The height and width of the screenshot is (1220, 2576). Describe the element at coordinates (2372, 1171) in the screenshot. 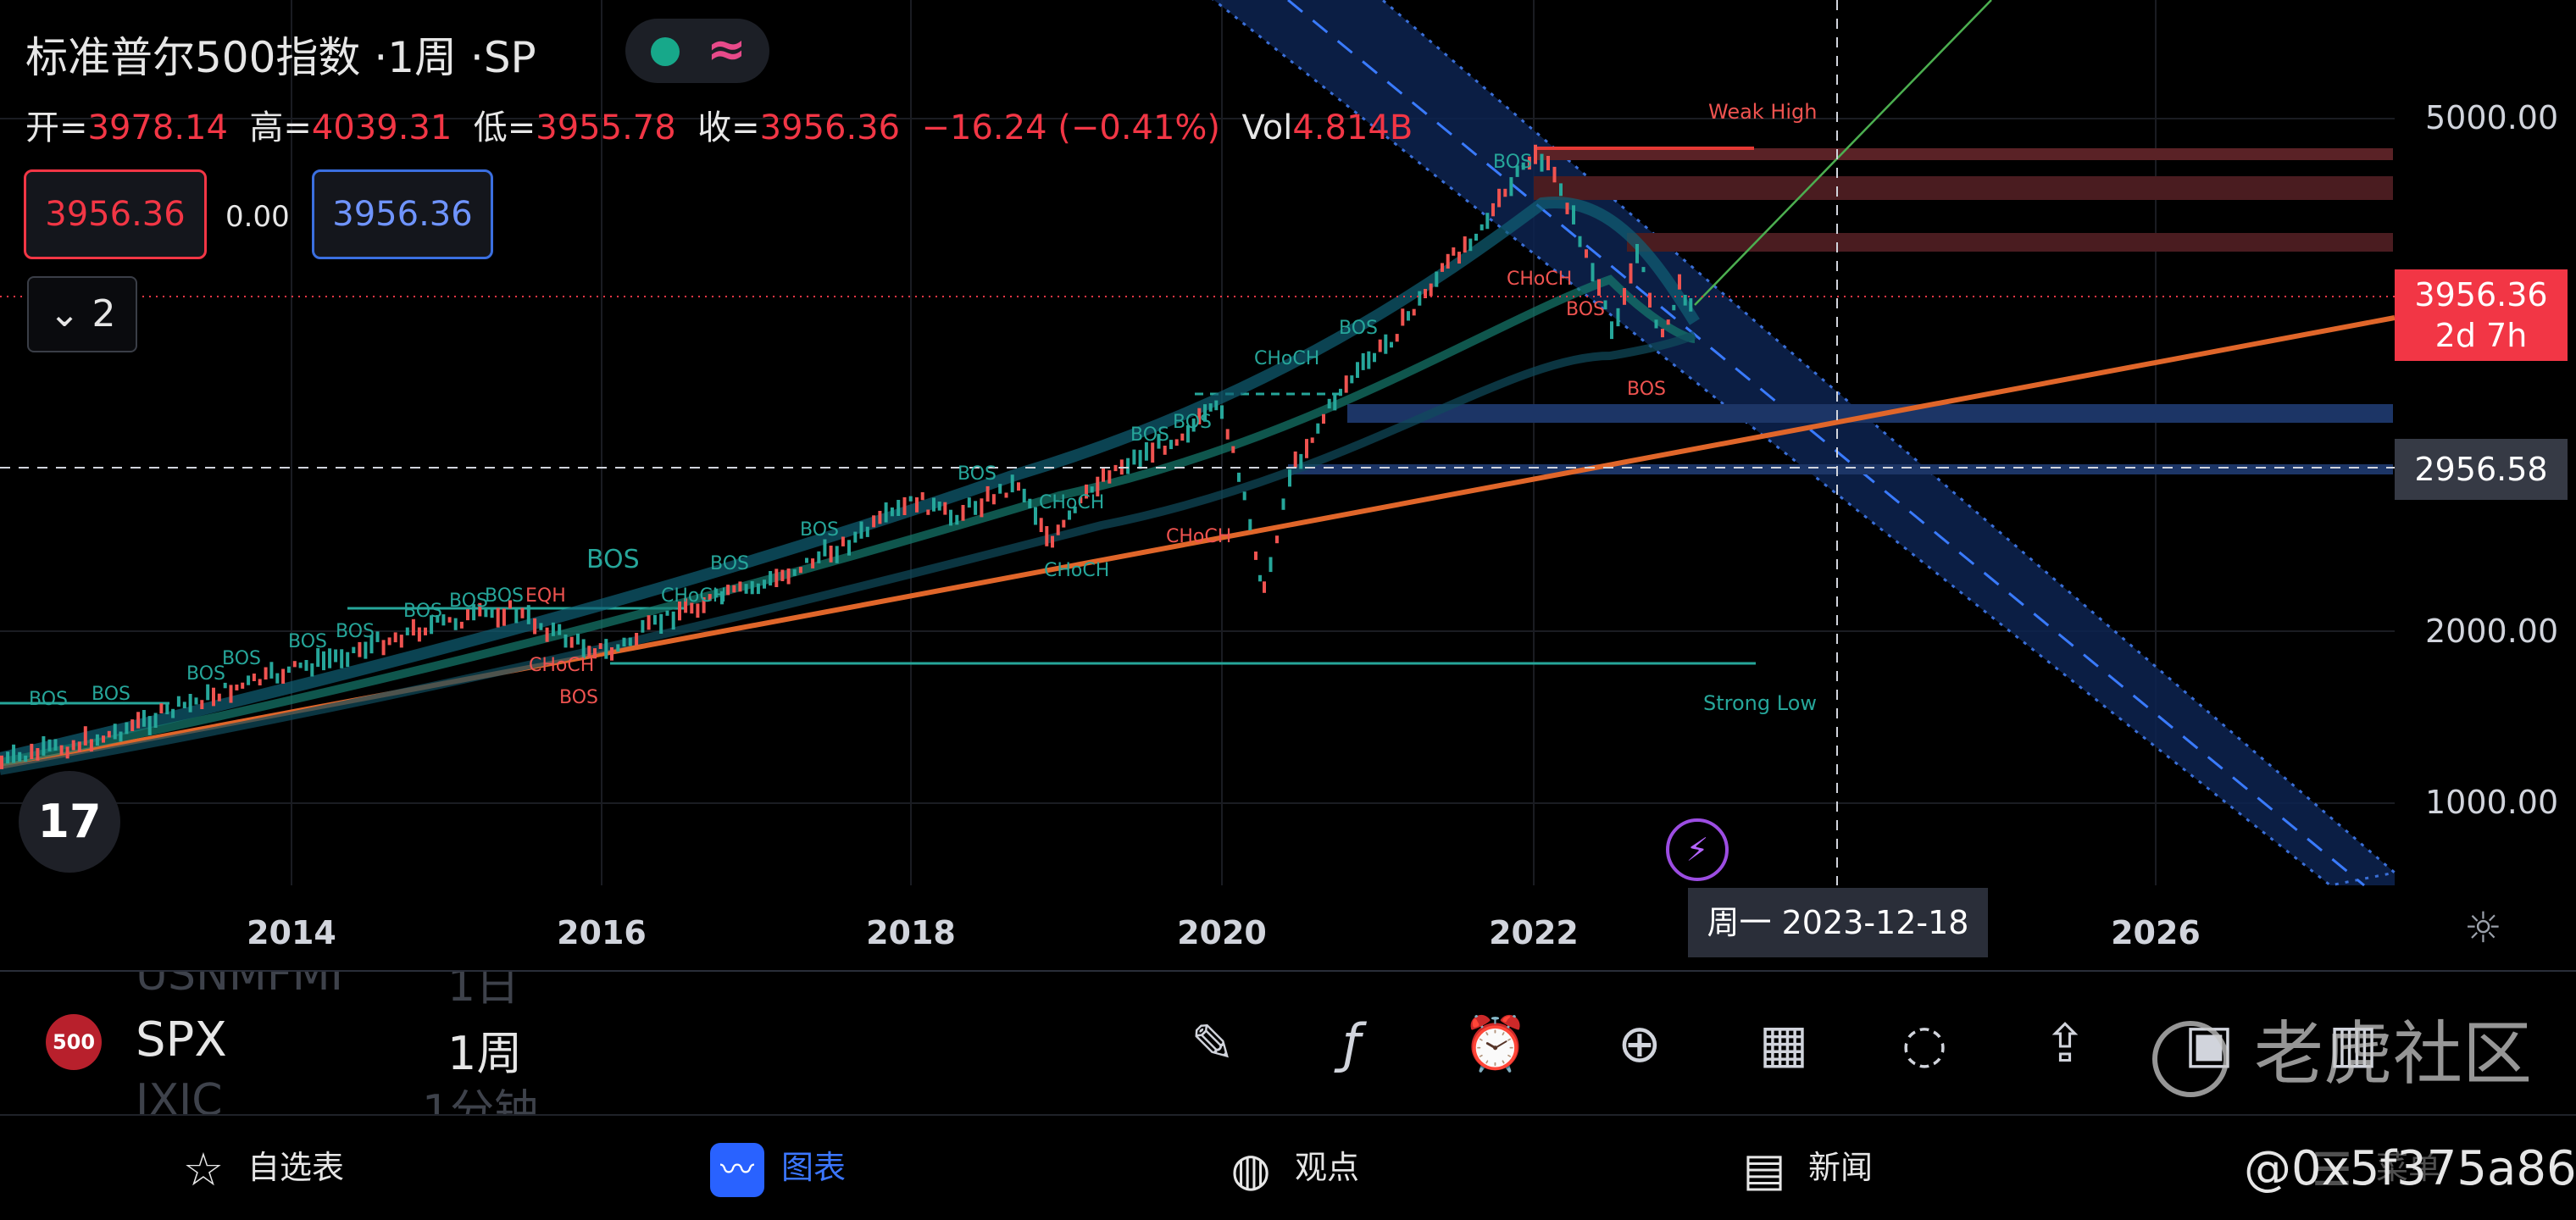

I see `nav-menu: ☰ 菜单` at that location.